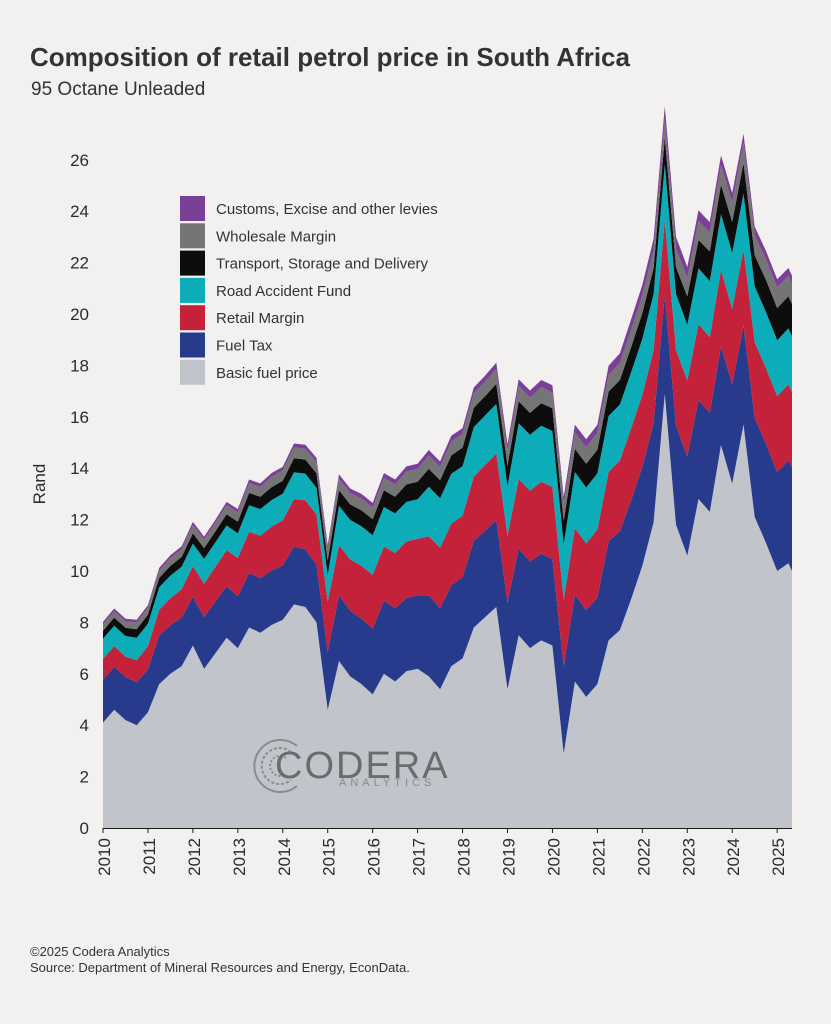 The image size is (831, 1024). I want to click on x-tick-label: 2024, so click(733, 857).